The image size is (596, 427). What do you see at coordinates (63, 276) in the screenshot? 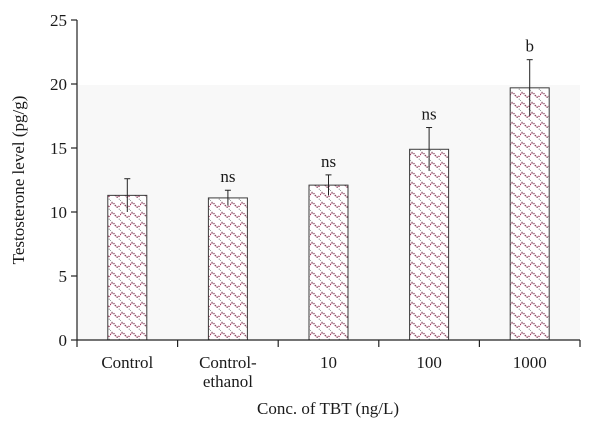
I see `y-tick-label: 5` at bounding box center [63, 276].